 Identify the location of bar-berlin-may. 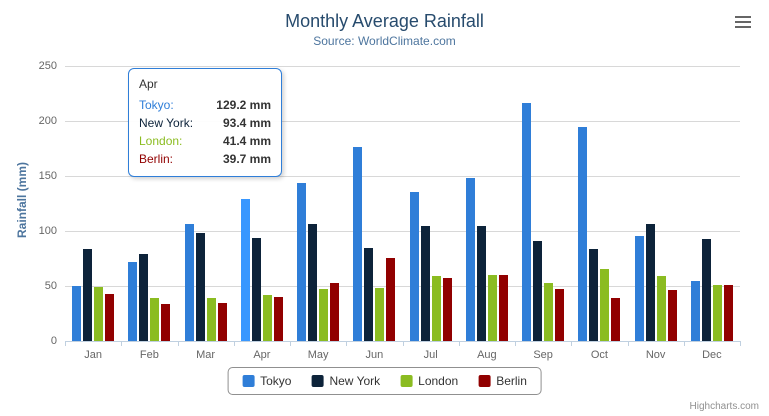
(335, 312).